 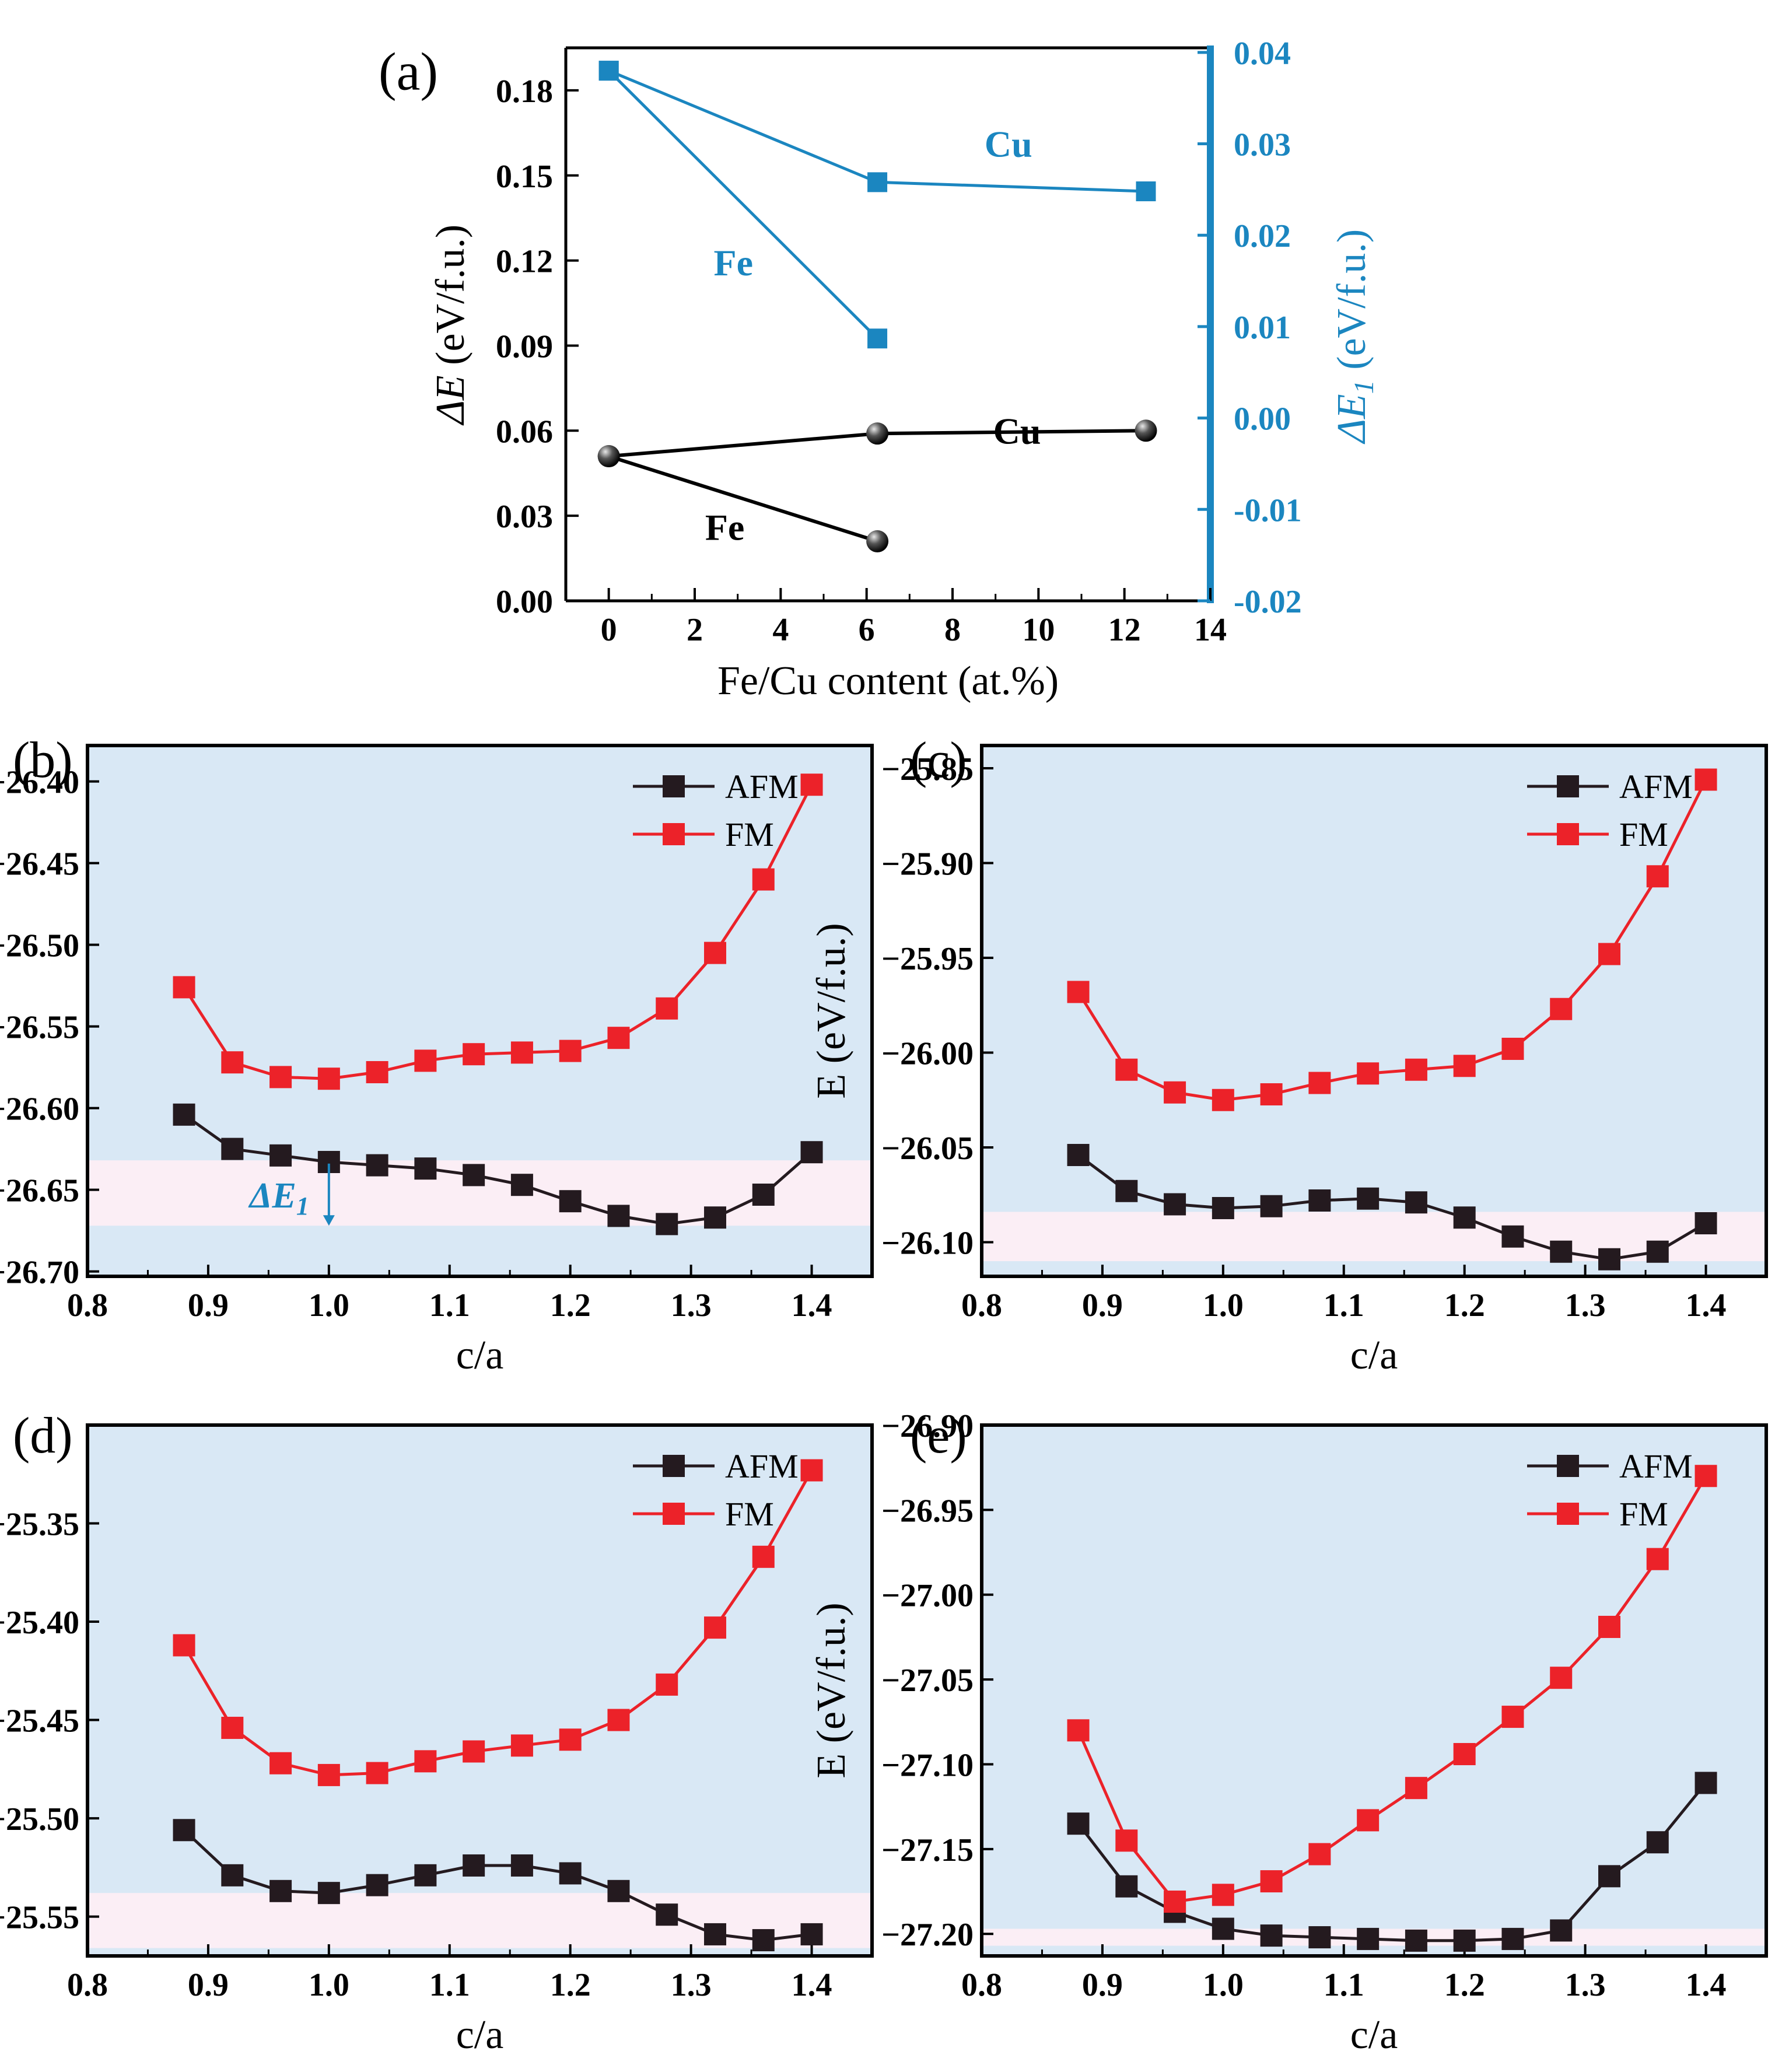 What do you see at coordinates (674, 786) in the screenshot?
I see `legend-marker-b-afm` at bounding box center [674, 786].